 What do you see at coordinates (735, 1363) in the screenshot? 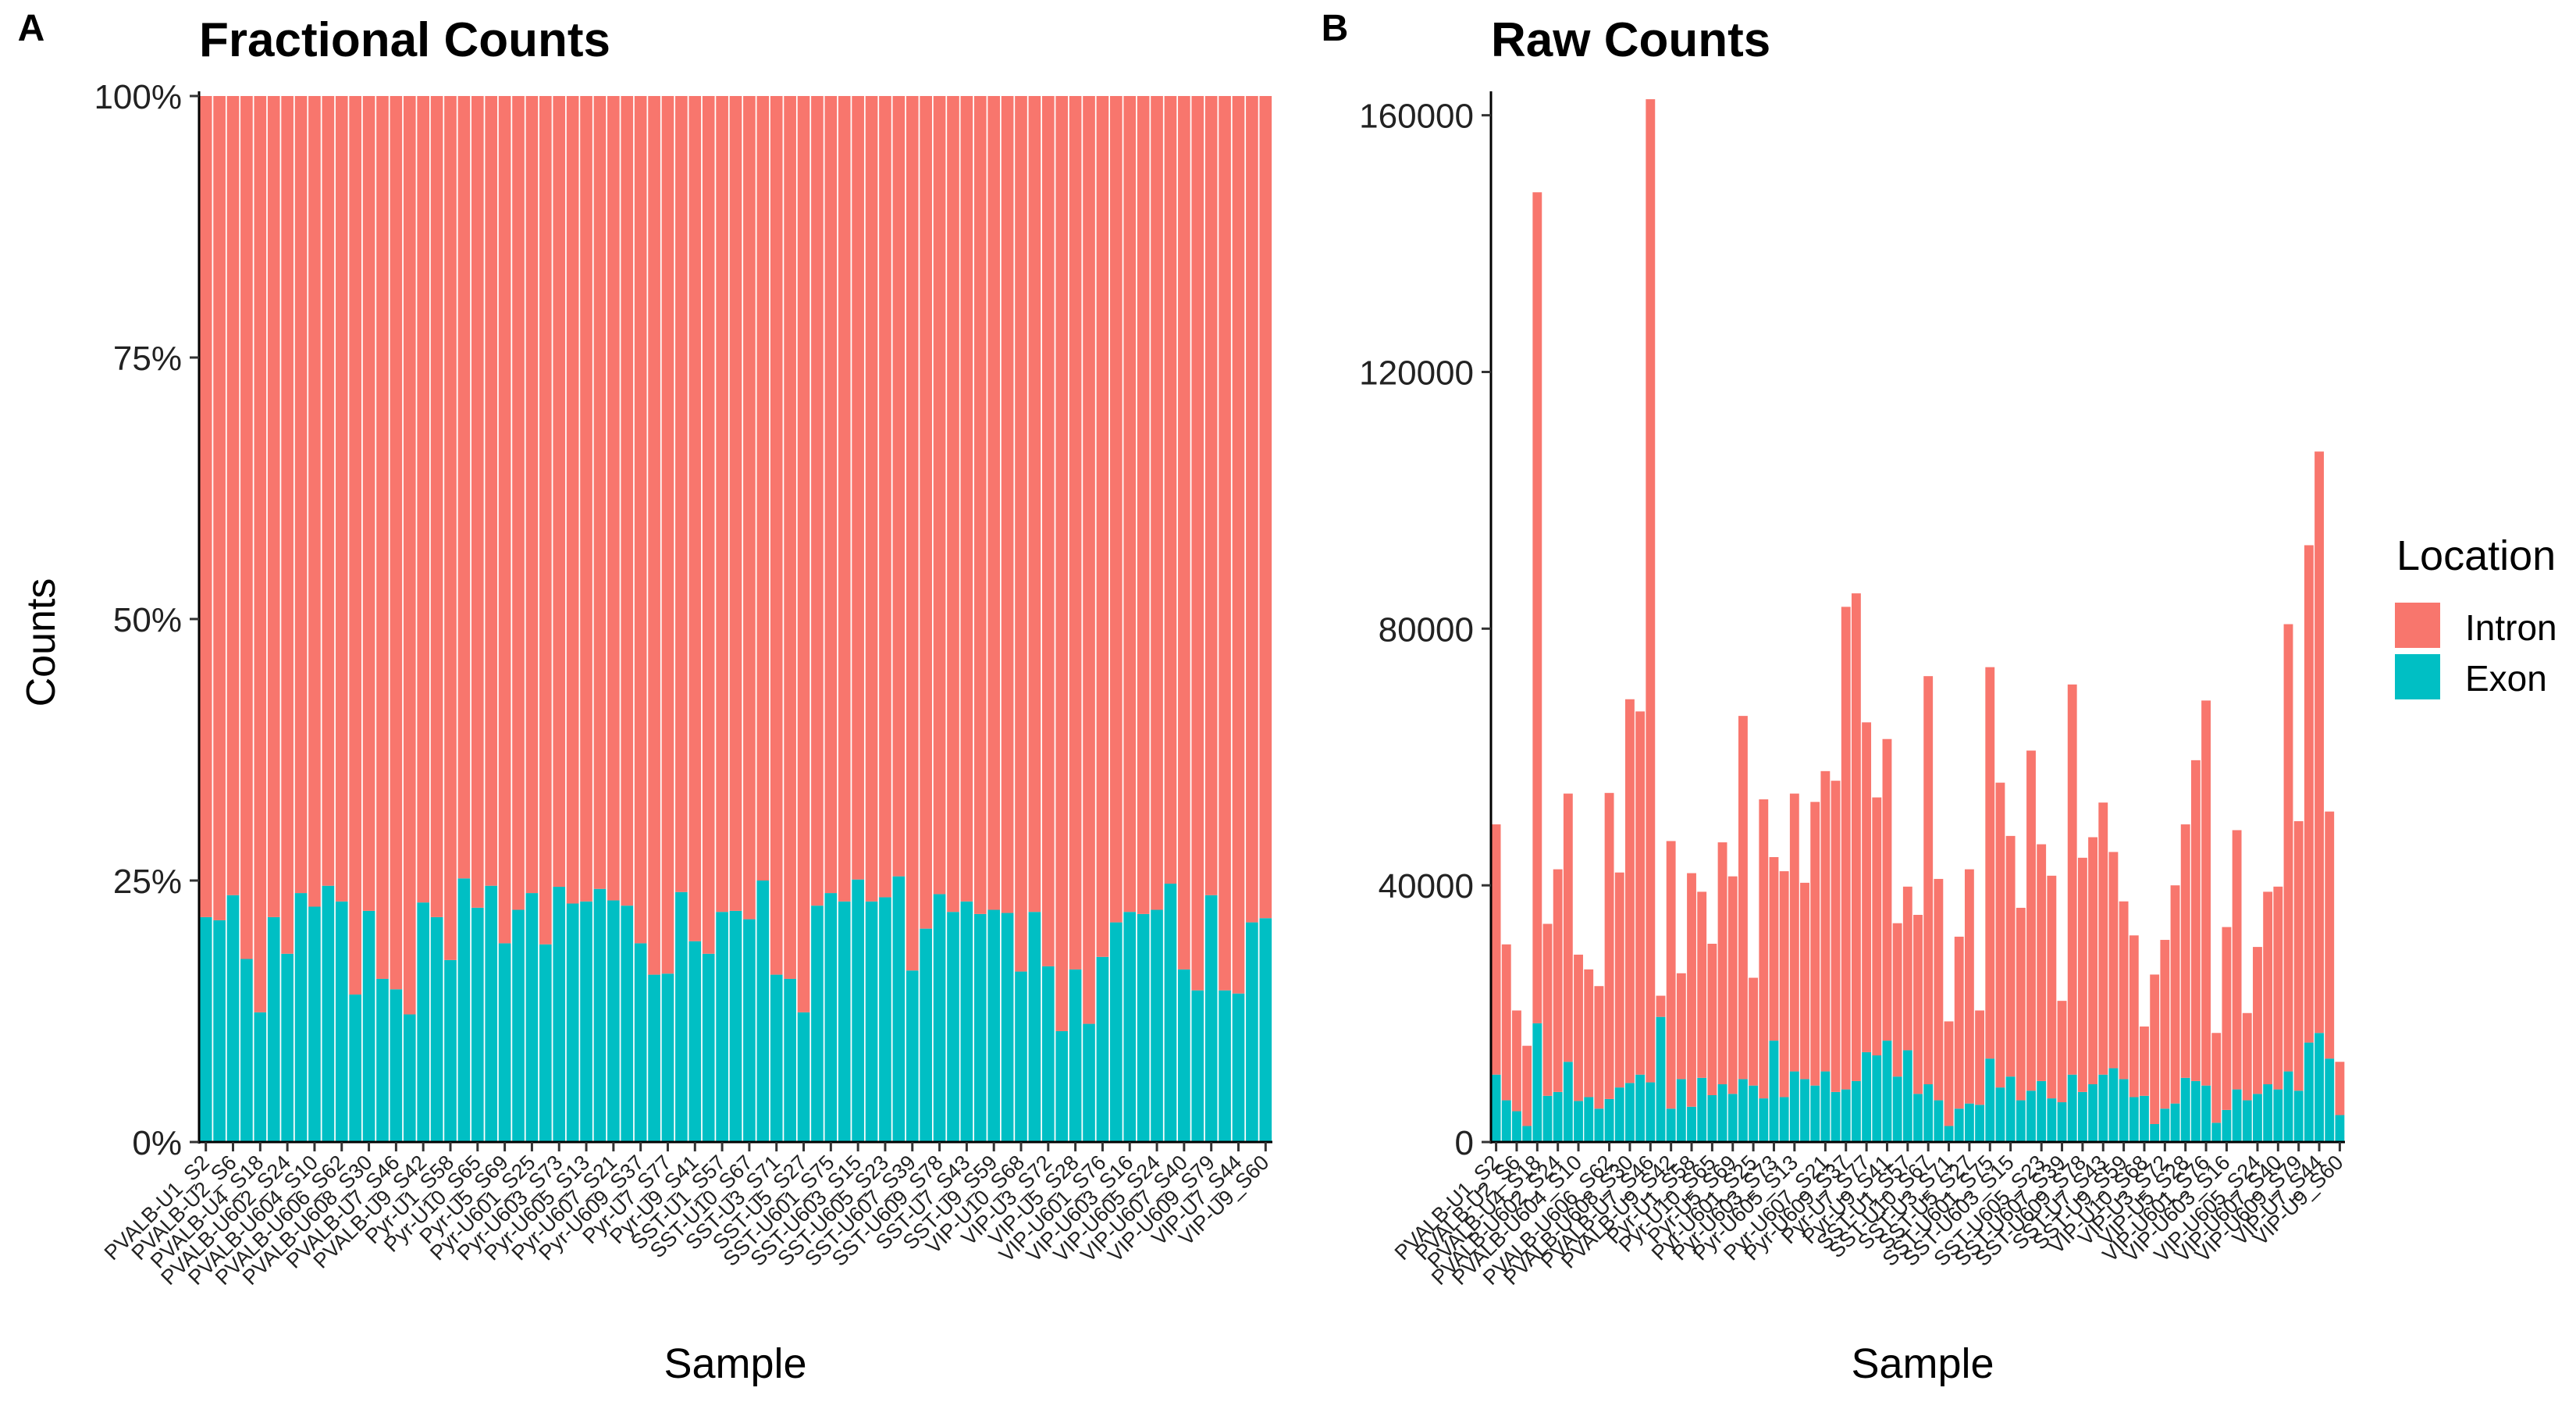
I see `panel-a-x-axis-title: Sample` at bounding box center [735, 1363].